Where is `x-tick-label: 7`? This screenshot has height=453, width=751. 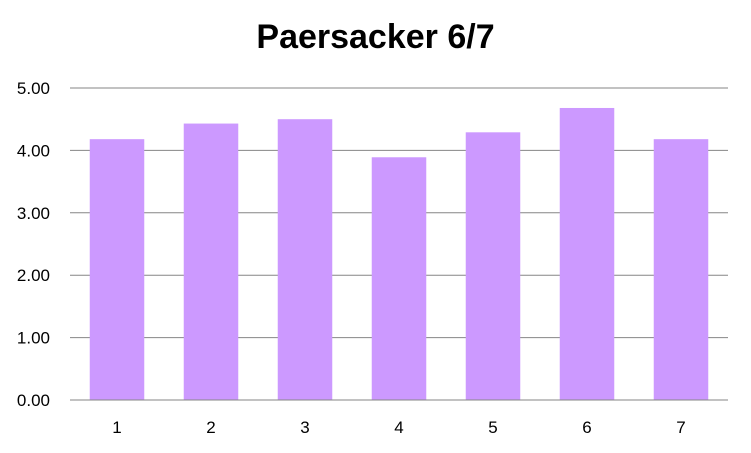
x-tick-label: 7 is located at coordinates (680, 427).